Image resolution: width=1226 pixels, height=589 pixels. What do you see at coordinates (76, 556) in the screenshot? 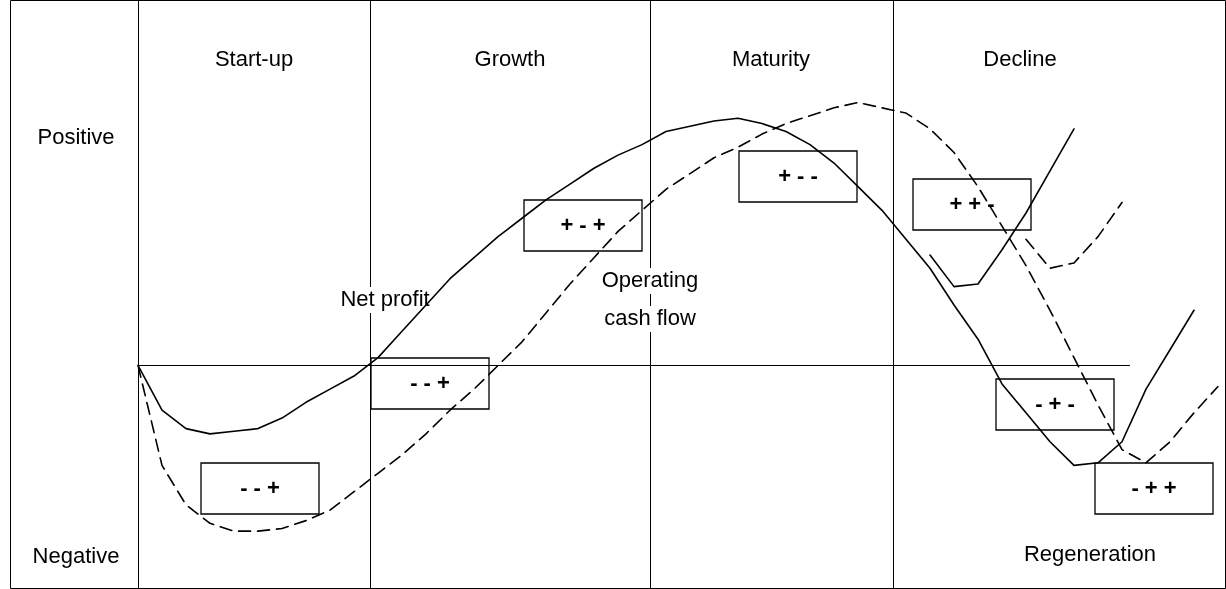
I see `text: Negative` at bounding box center [76, 556].